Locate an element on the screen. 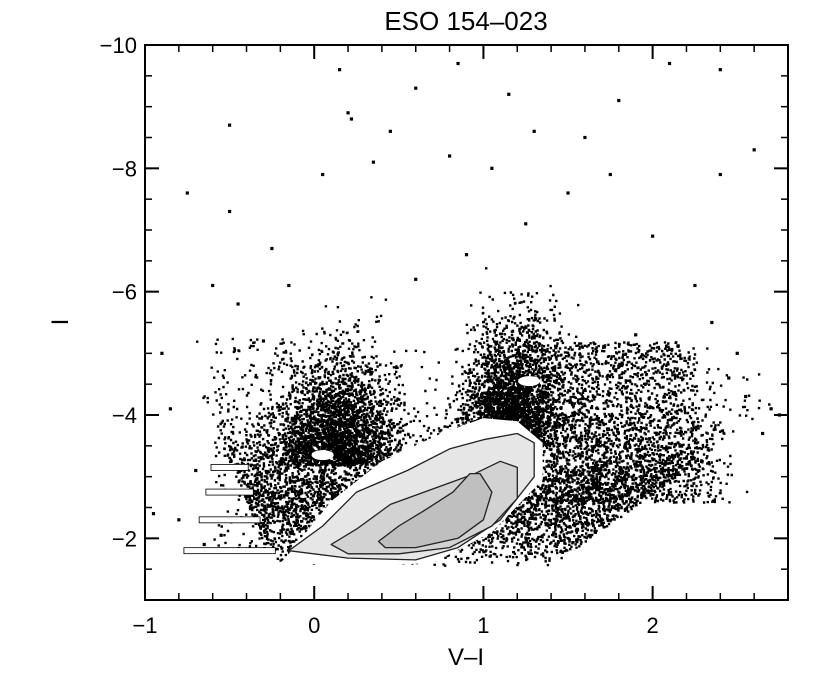 The image size is (830, 692). x-tick-label: 1 is located at coordinates (483, 625).